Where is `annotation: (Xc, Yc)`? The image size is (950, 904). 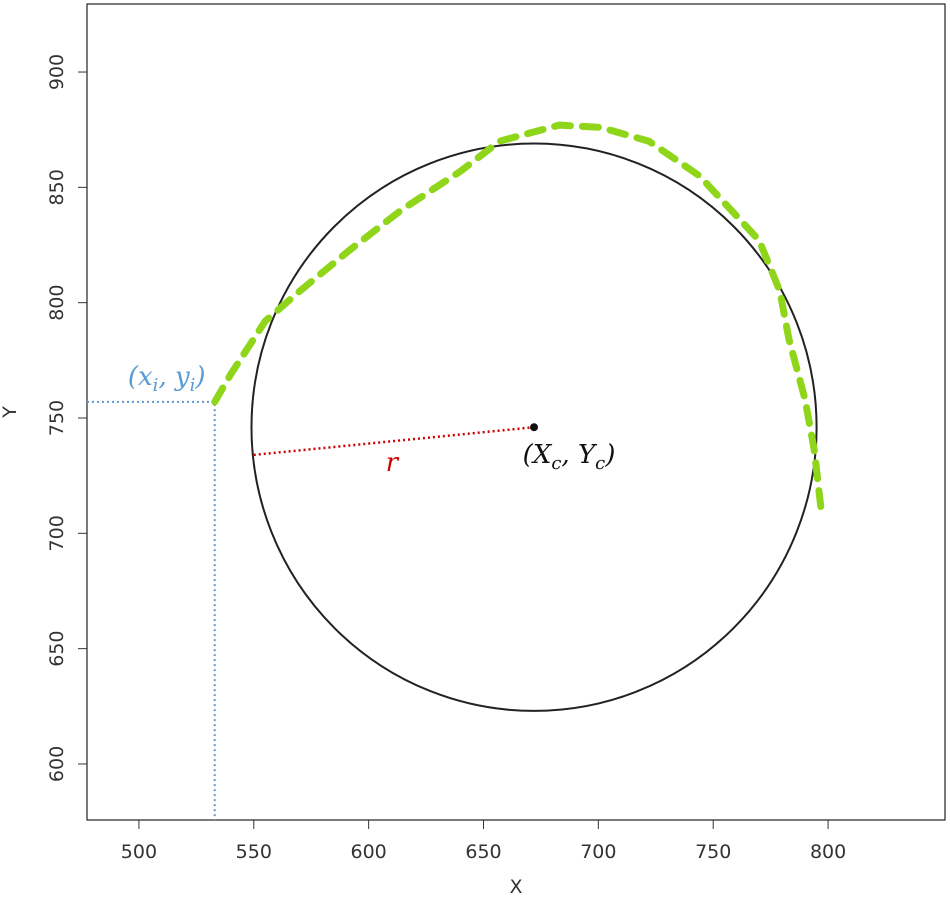
annotation: (Xc, Yc) is located at coordinates (569, 457).